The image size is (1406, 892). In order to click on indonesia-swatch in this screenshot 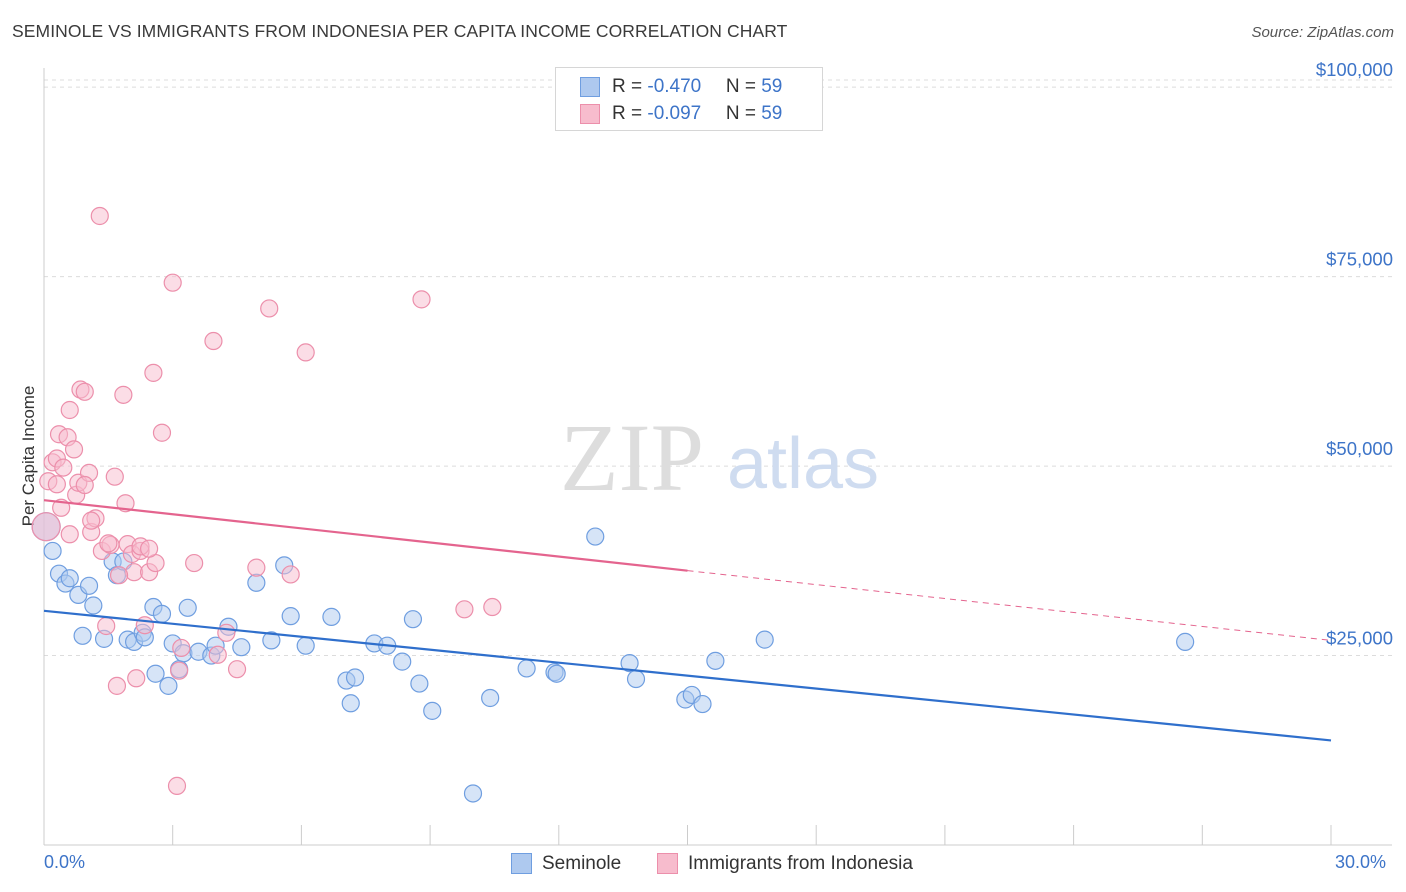, I will do `click(590, 114)`.